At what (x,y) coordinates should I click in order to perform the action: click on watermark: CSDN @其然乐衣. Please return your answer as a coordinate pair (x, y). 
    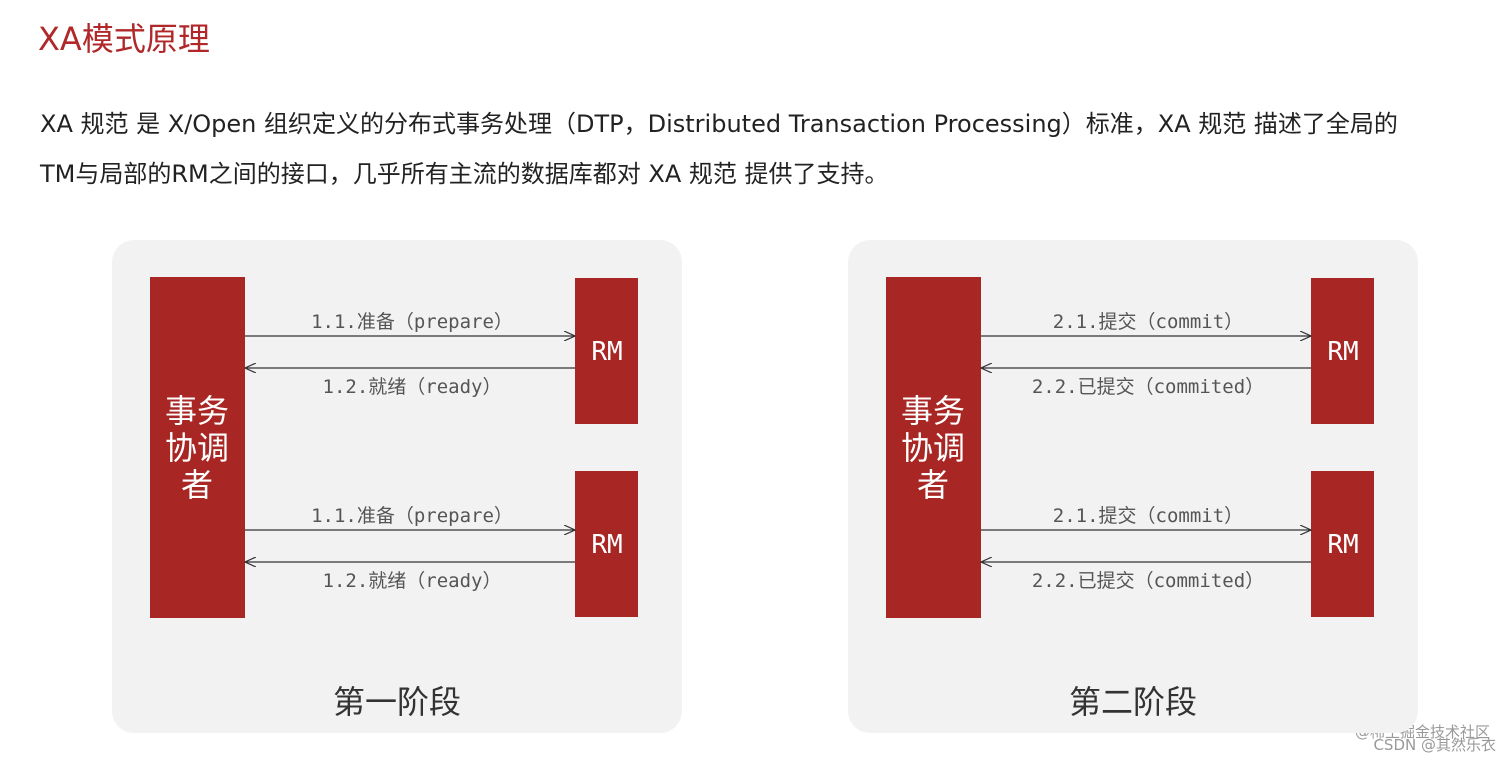
    Looking at the image, I should click on (1434, 745).